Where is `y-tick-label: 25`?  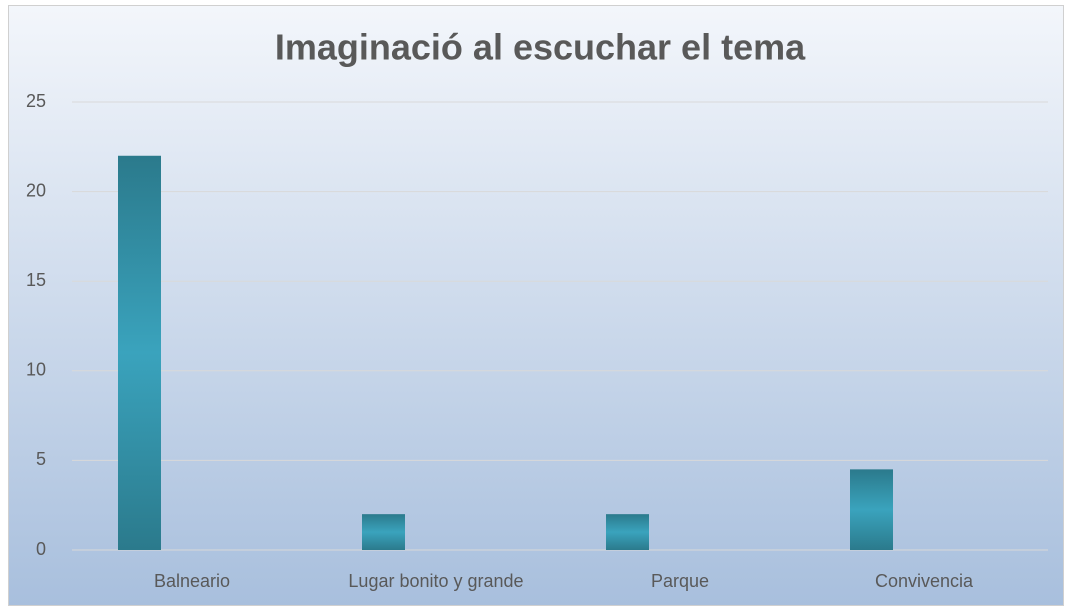 y-tick-label: 25 is located at coordinates (36, 101).